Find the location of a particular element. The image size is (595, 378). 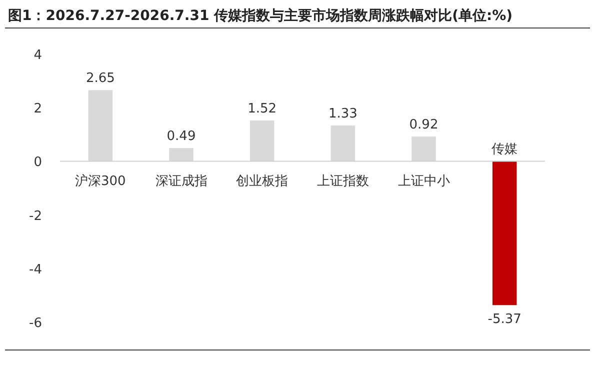

data-label: 0.92 is located at coordinates (423, 125).